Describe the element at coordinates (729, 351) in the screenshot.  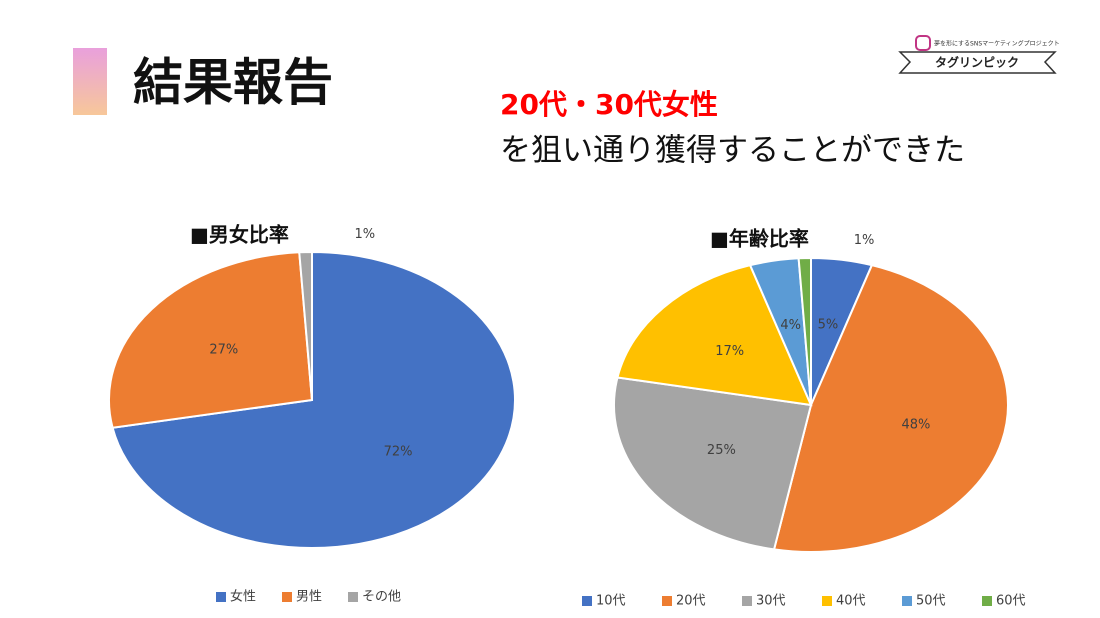
I see `slice-label: 17%` at that location.